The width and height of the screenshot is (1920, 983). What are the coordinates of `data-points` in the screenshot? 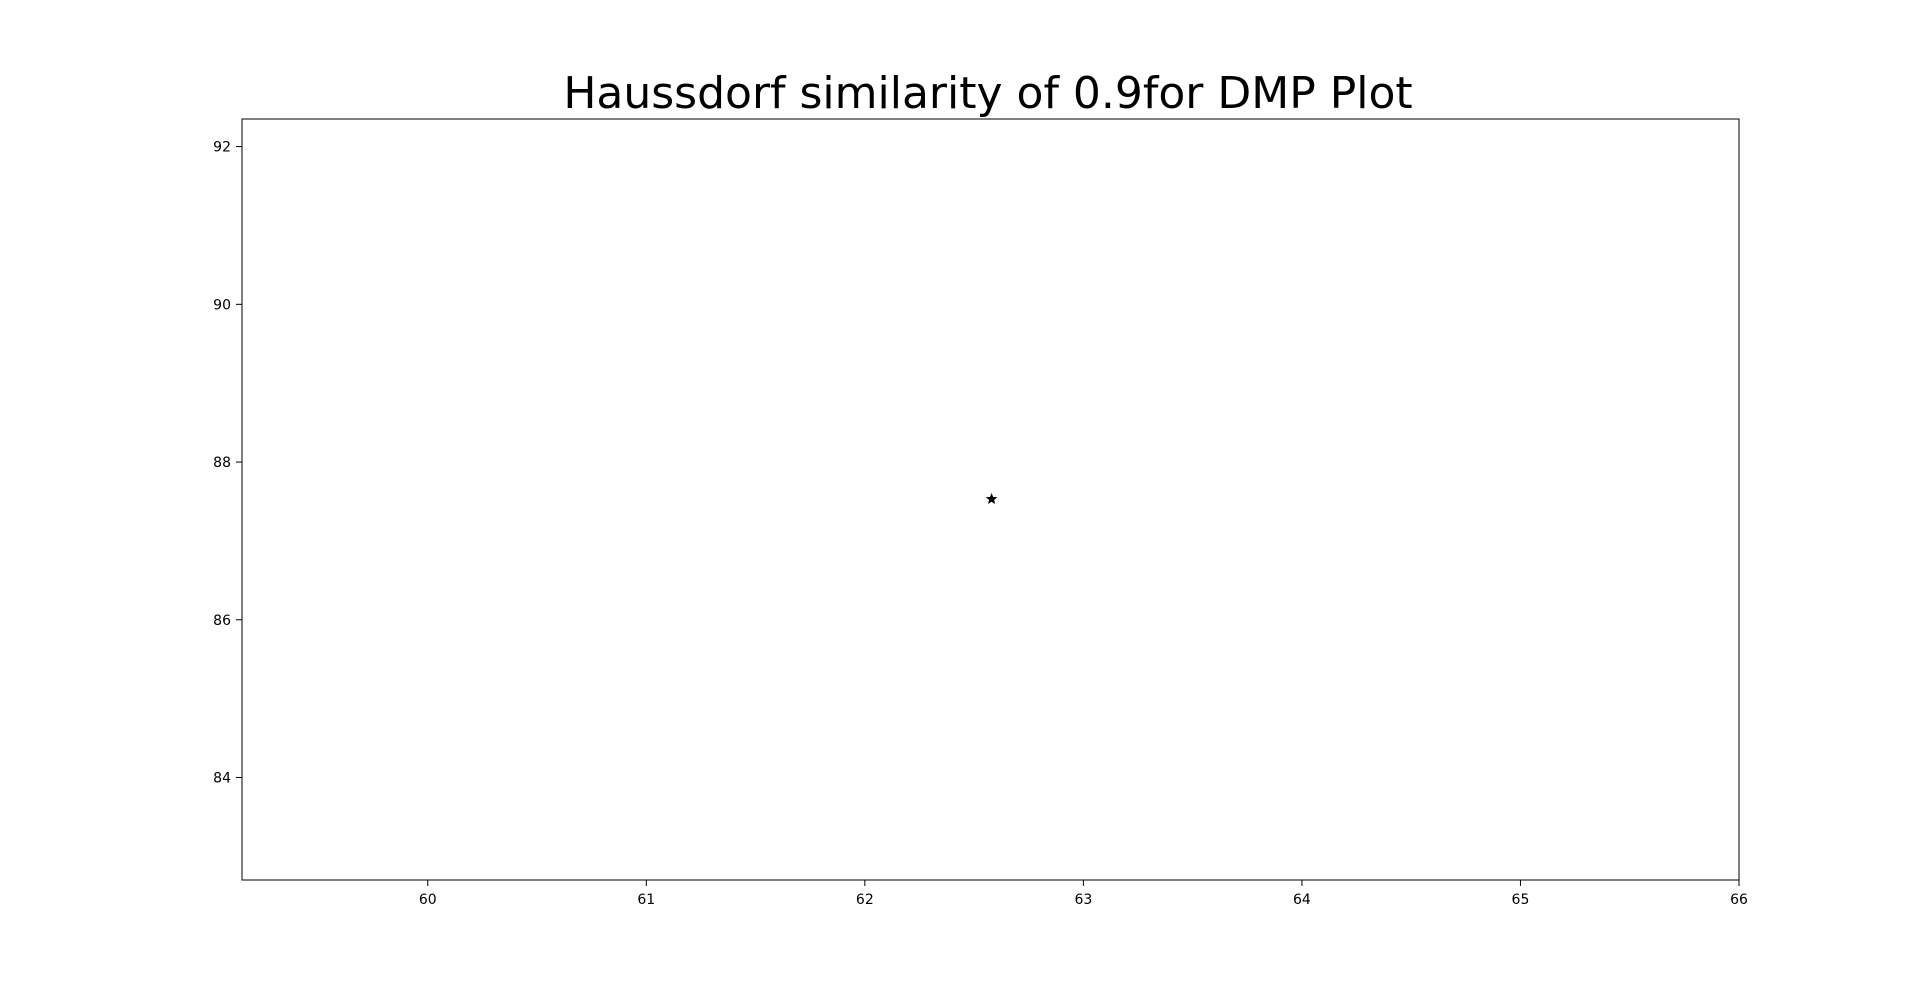 It's located at (991, 499).